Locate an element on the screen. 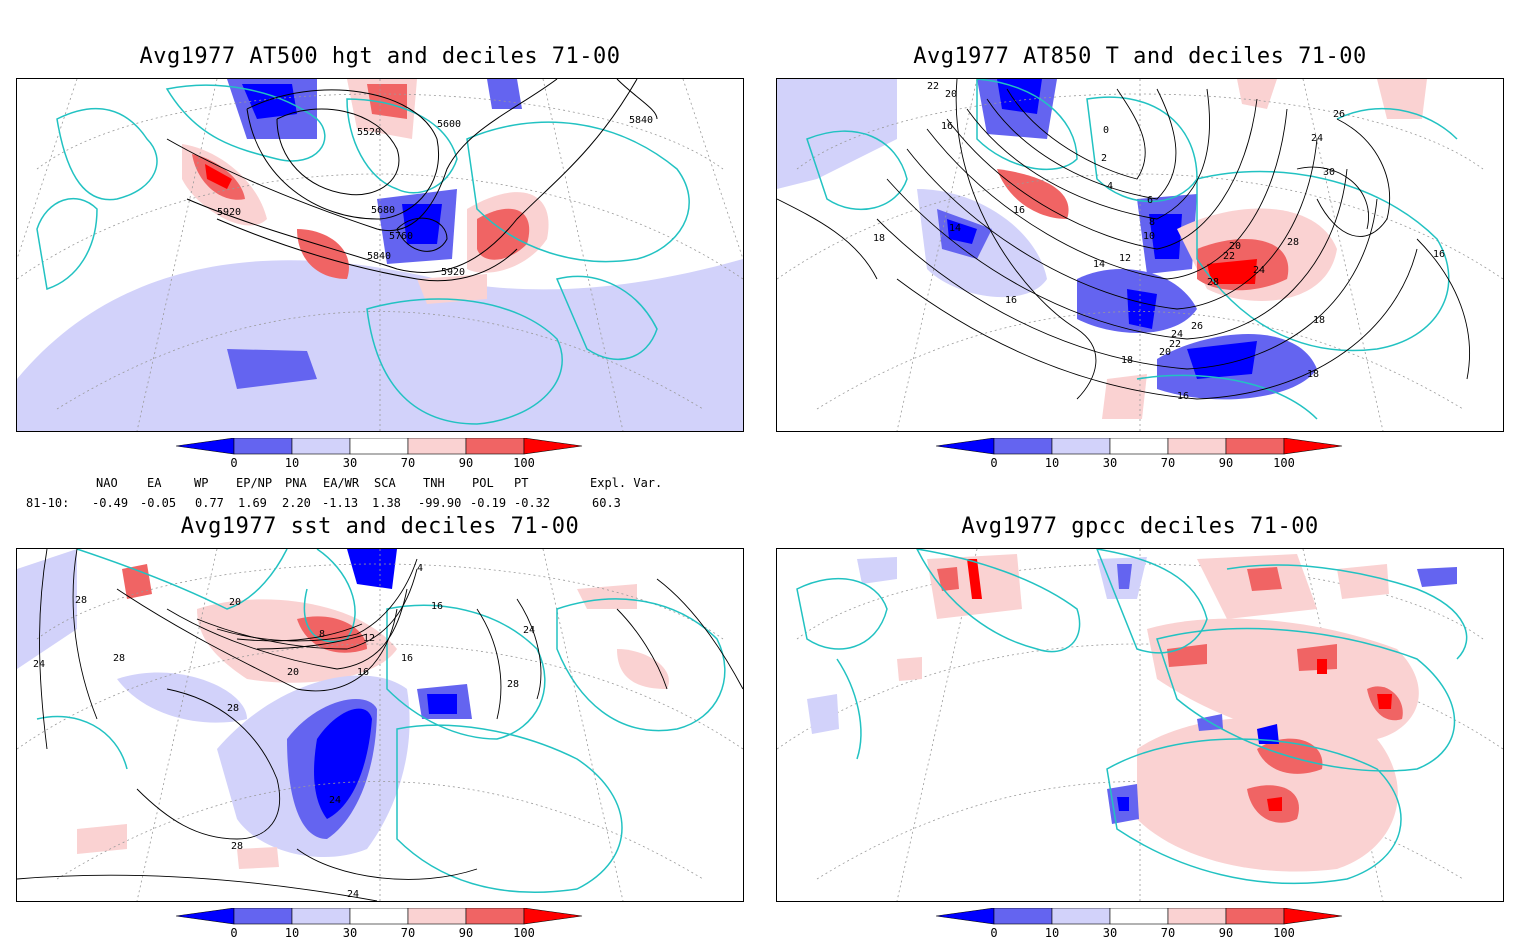 The width and height of the screenshot is (1520, 942). precip-decile-shading is located at coordinates (1132, 713).